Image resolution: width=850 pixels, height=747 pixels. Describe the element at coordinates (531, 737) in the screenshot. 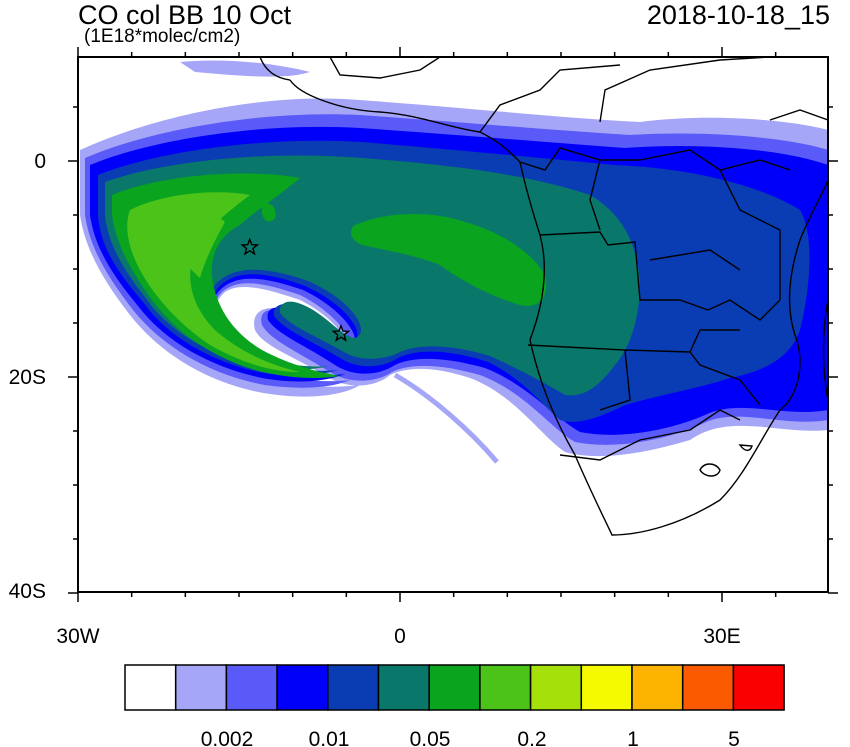

I see `colorbar-label-3: 0.2` at that location.